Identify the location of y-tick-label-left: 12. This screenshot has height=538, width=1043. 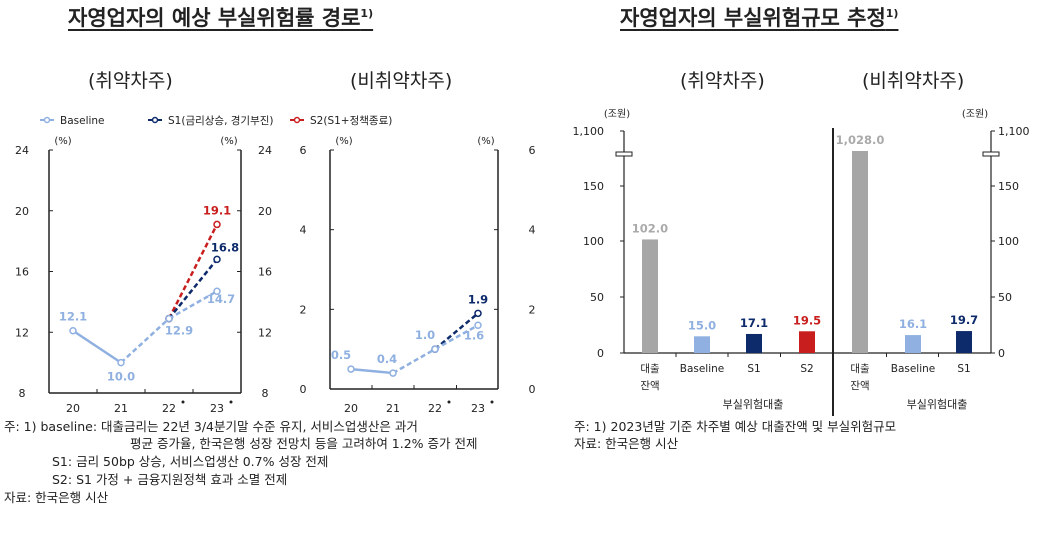
(22, 332).